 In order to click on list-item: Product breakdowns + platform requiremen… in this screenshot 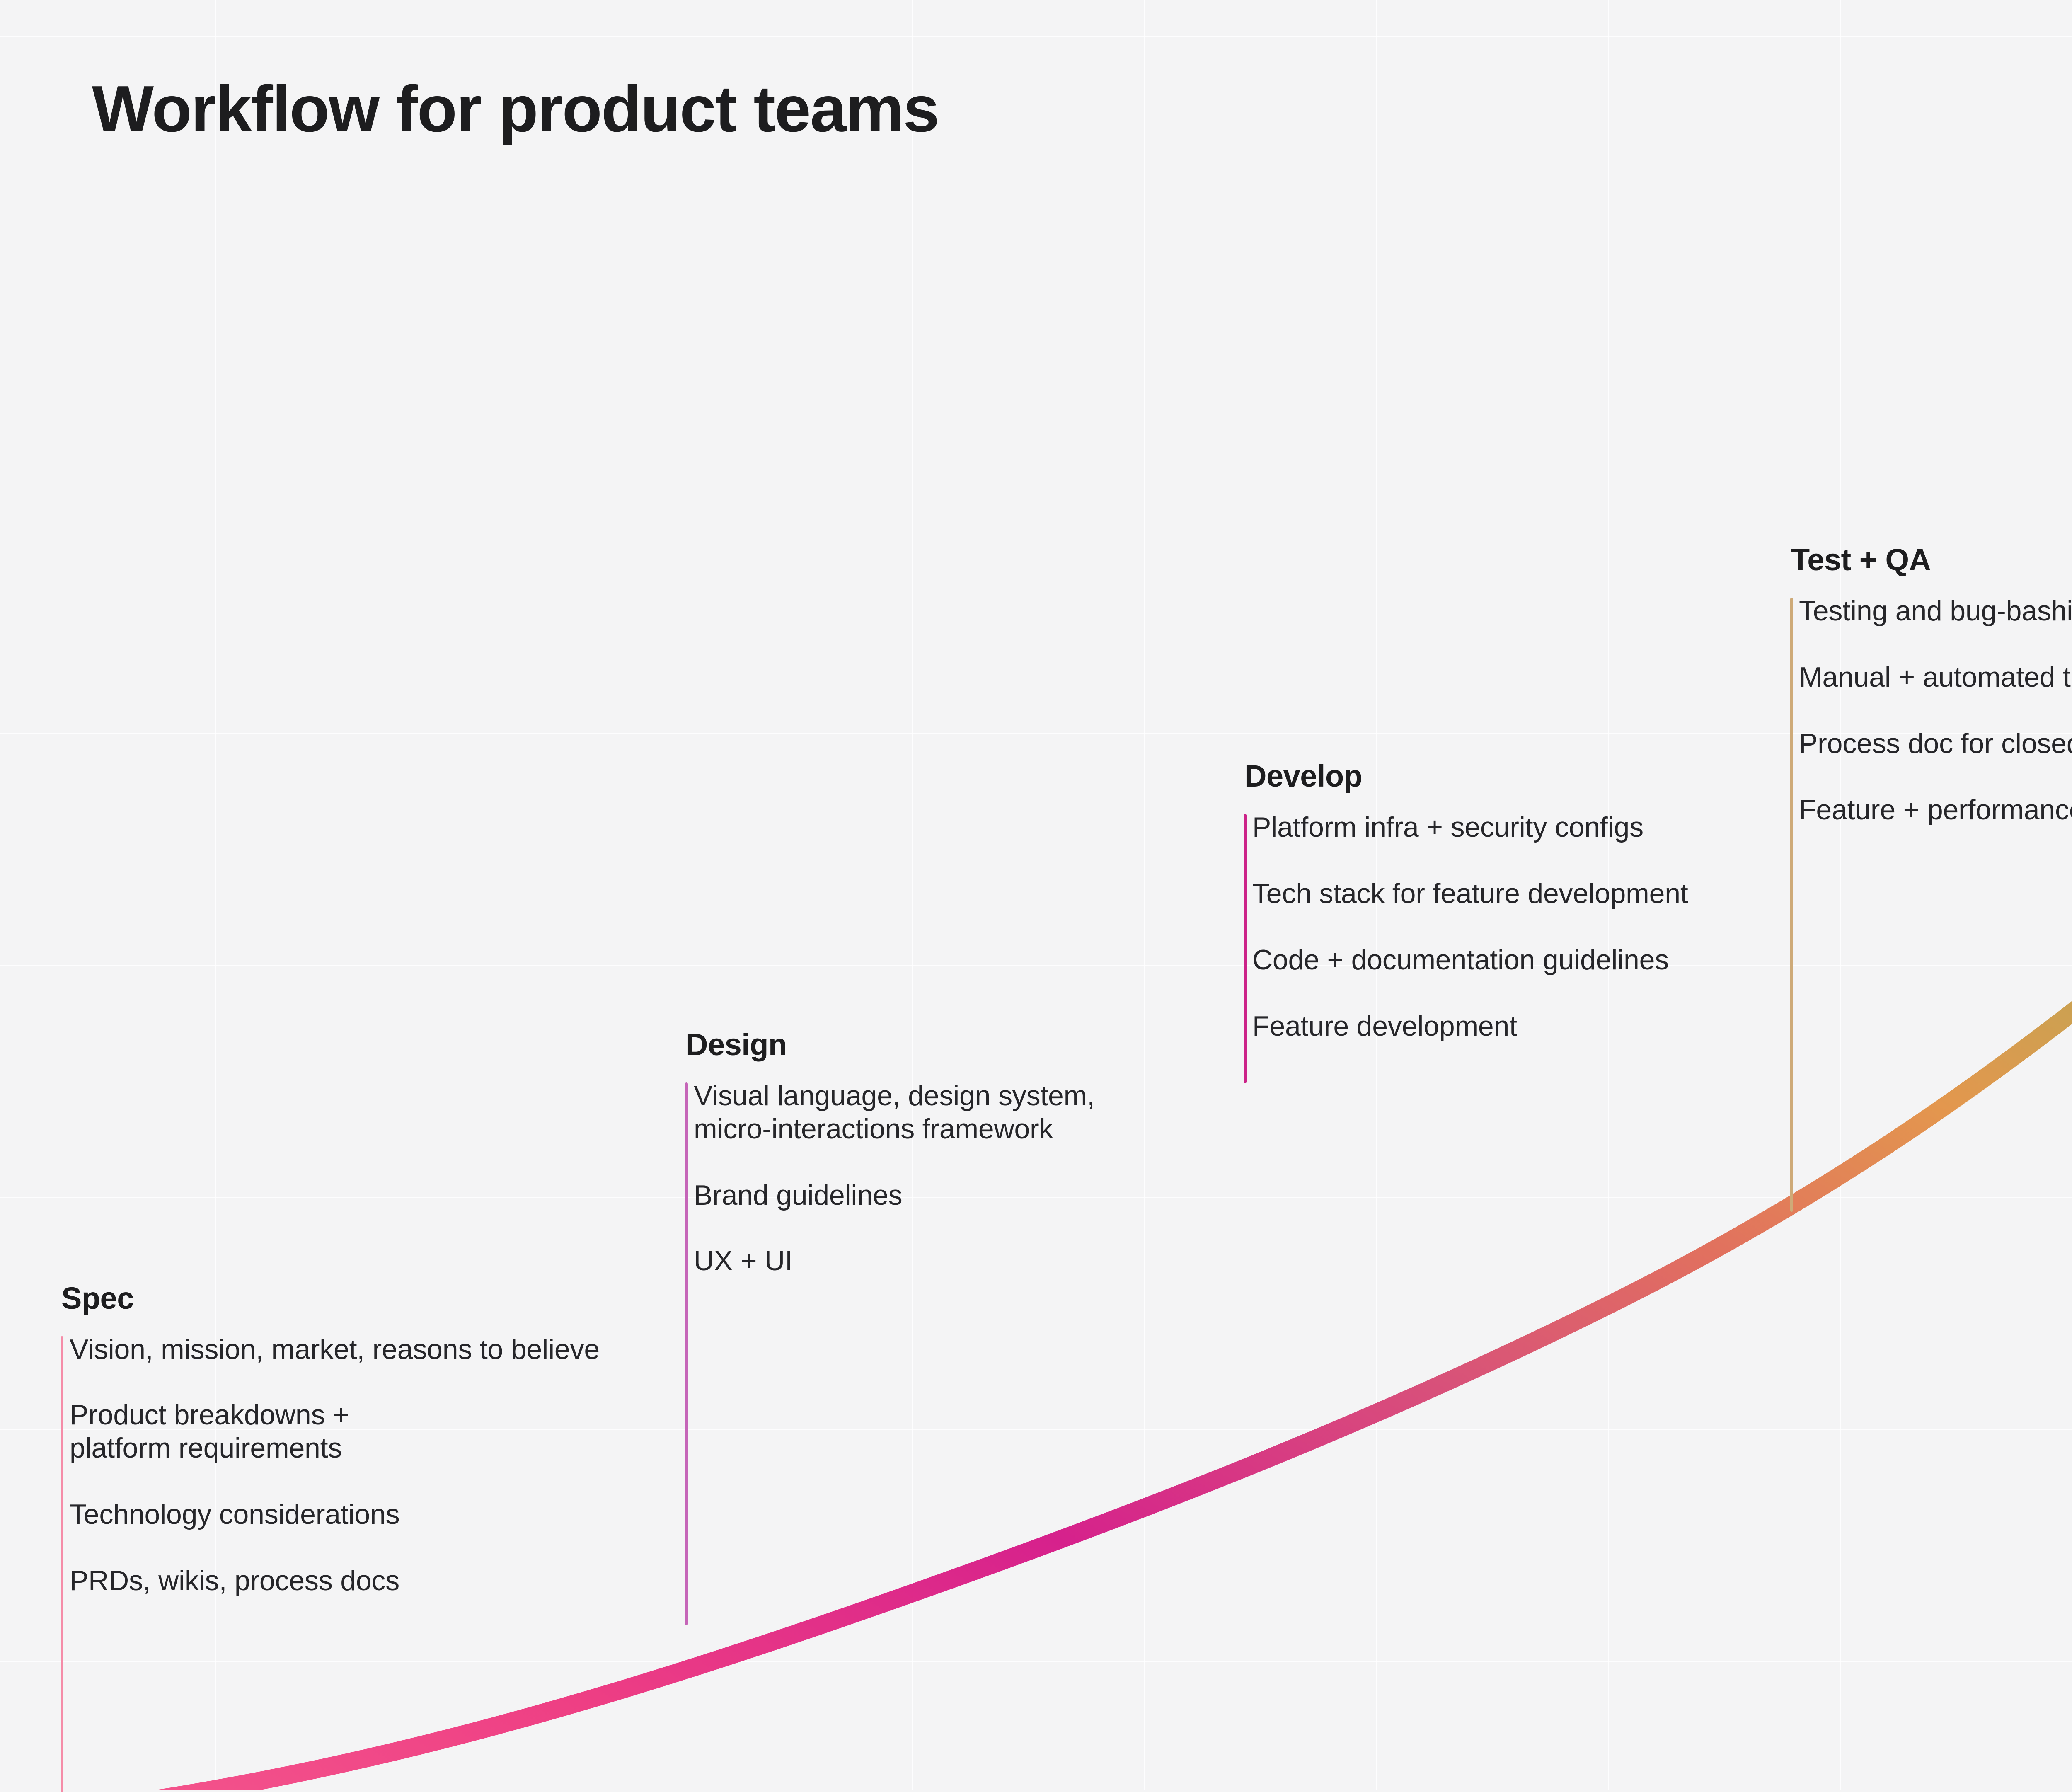, I will do `click(209, 1431)`.